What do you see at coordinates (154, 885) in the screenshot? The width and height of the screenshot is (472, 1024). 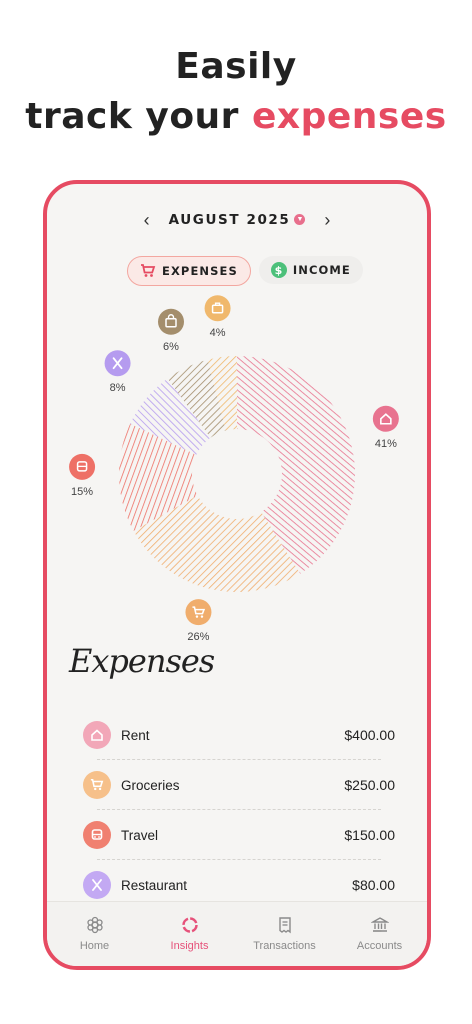 I see `expense-name: Restaurant` at bounding box center [154, 885].